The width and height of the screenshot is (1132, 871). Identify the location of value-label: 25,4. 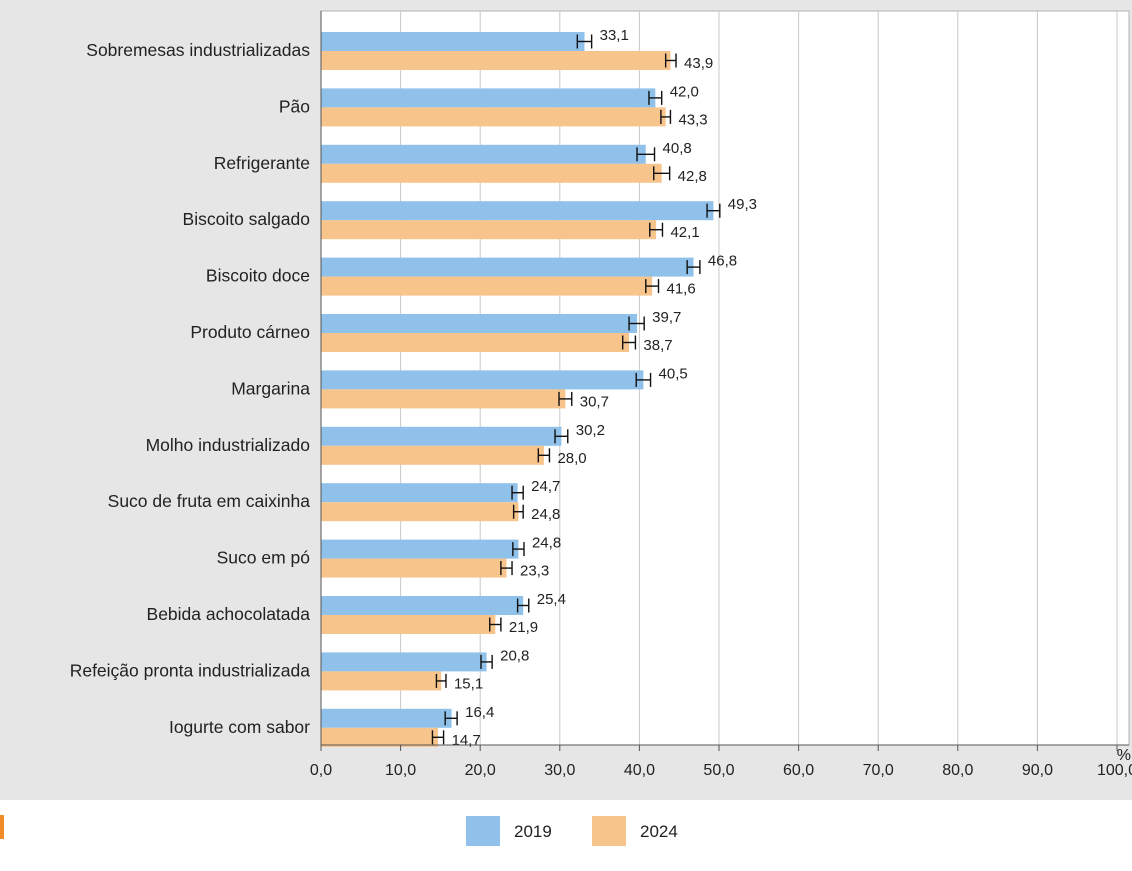
(551, 599).